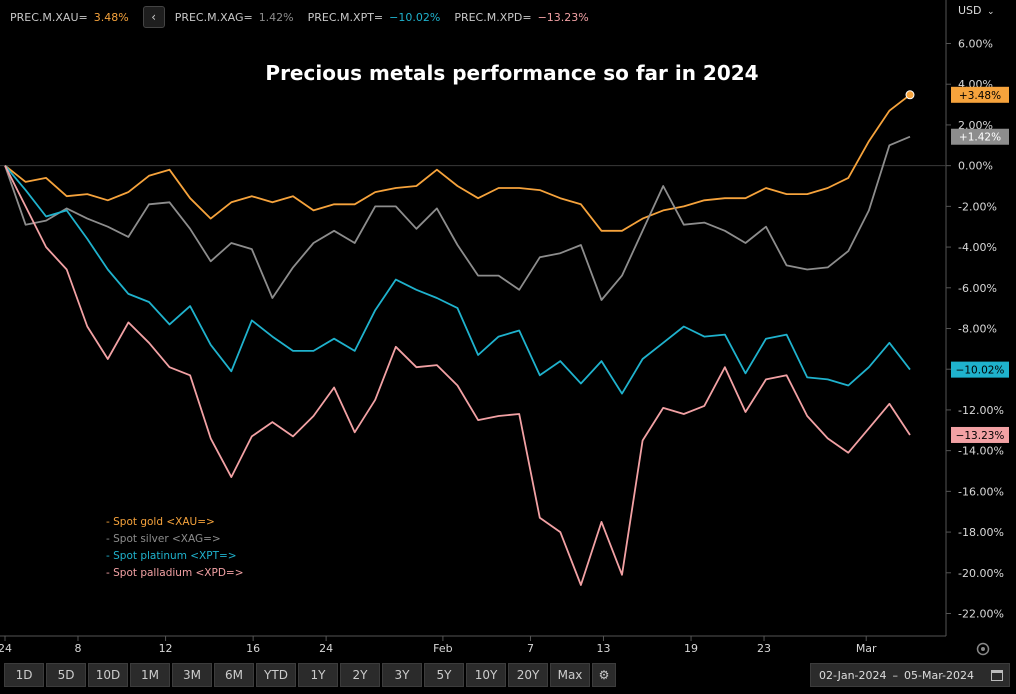 This screenshot has height=694, width=1016. I want to click on x-tick-label: Mar, so click(866, 648).